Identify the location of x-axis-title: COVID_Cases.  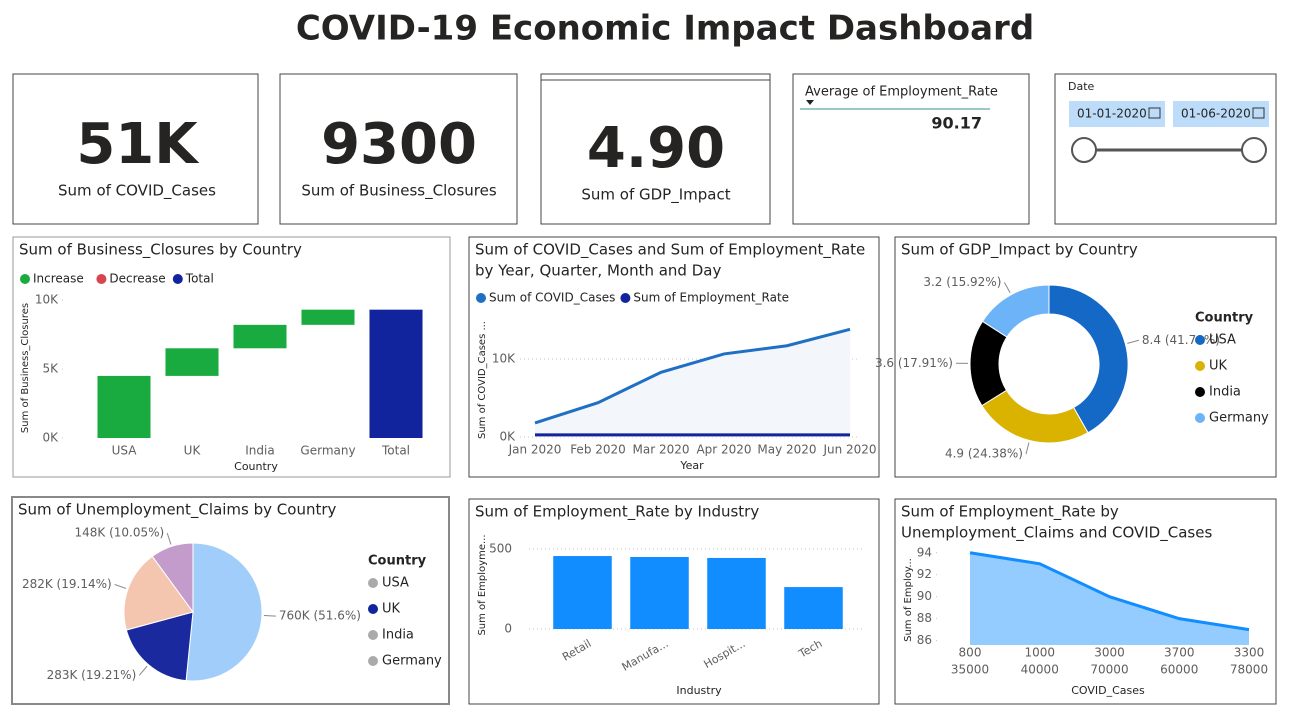
(1108, 690).